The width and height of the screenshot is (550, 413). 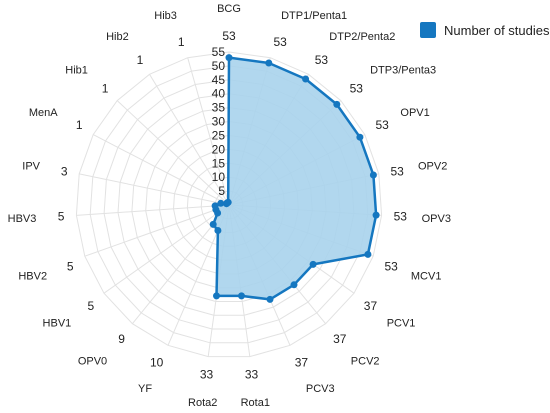 What do you see at coordinates (219, 122) in the screenshot?
I see `tick-label: 30` at bounding box center [219, 122].